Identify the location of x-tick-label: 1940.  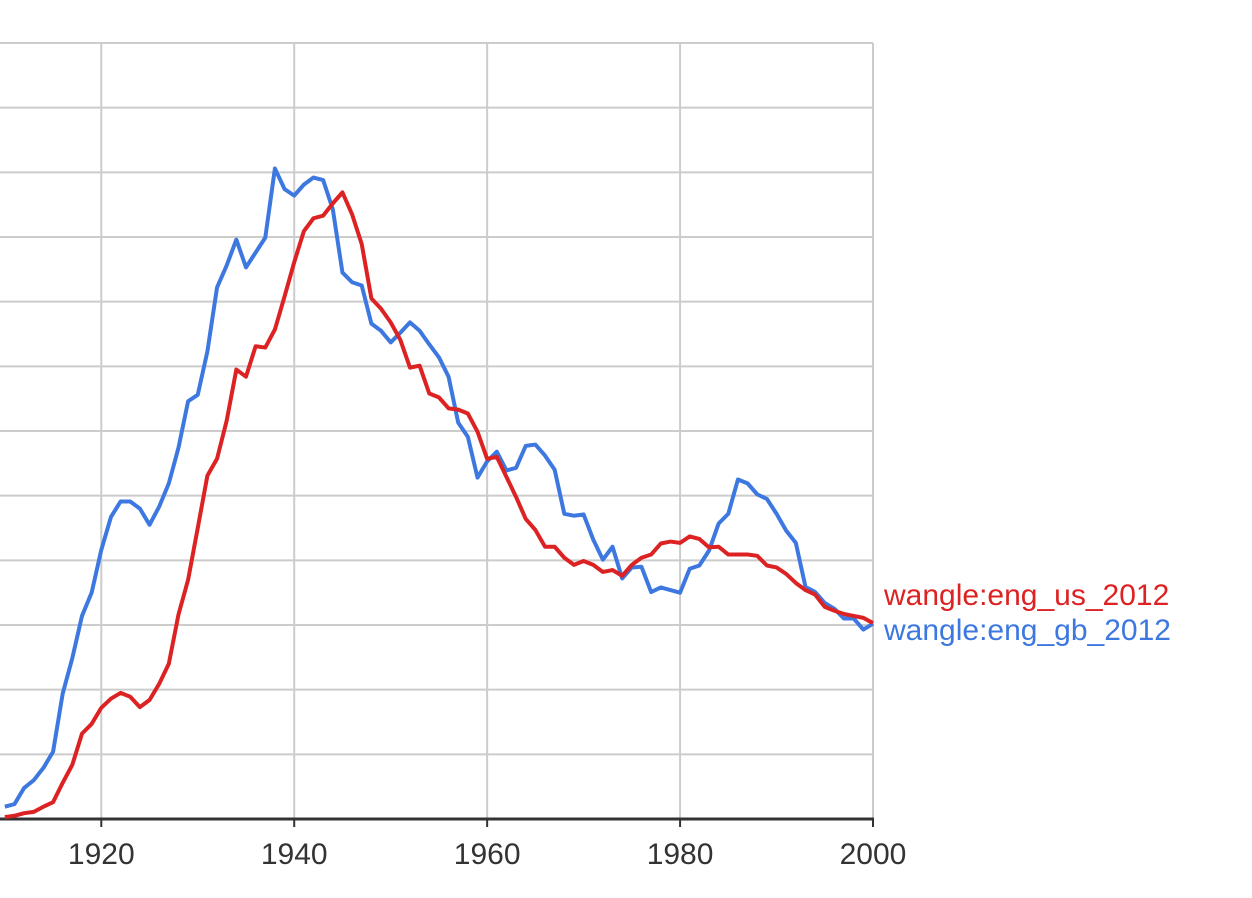
(294, 854).